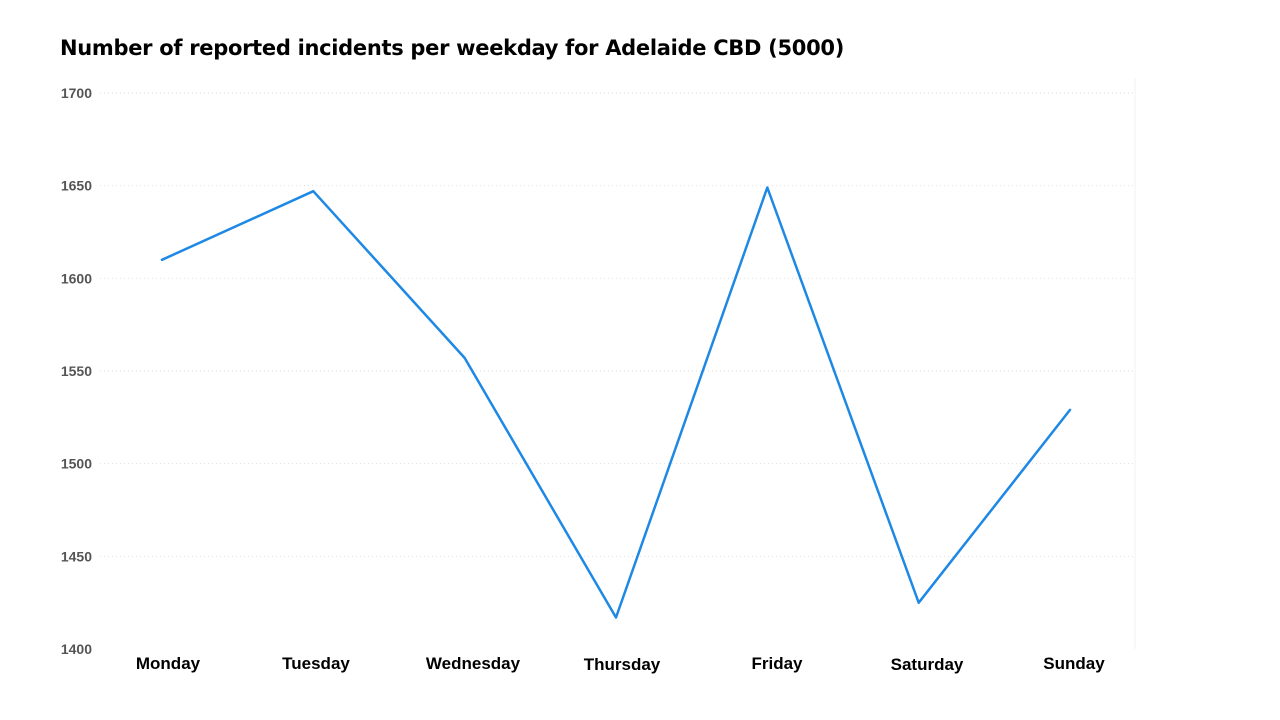 The image size is (1280, 720). Describe the element at coordinates (168, 663) in the screenshot. I see `x-tick-label-monday: Monday` at that location.